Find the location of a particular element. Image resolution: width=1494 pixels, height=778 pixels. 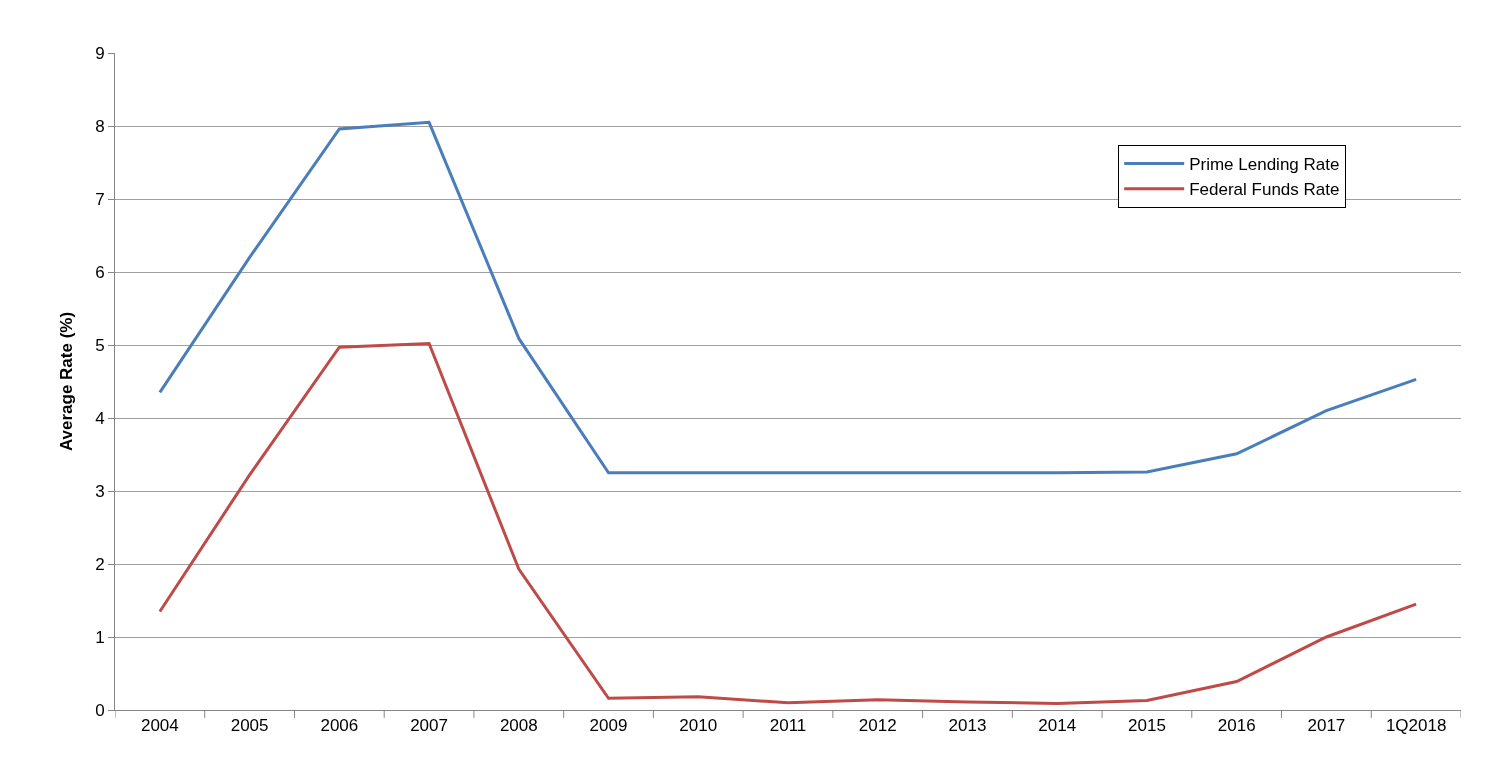

x-tick-label: 2012 is located at coordinates (877, 726).